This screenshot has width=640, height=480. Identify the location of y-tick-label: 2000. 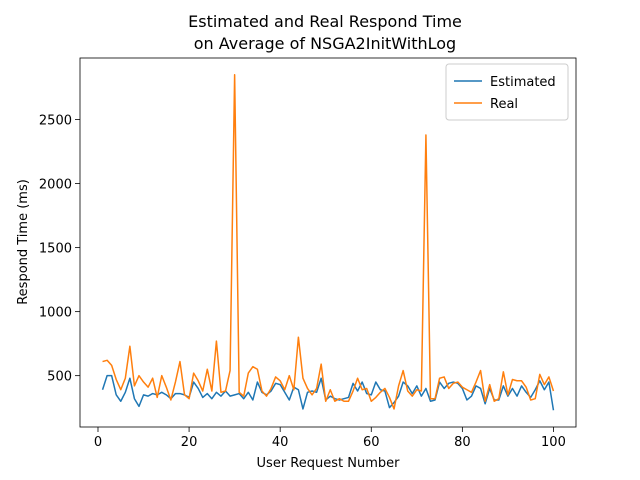
(55, 185).